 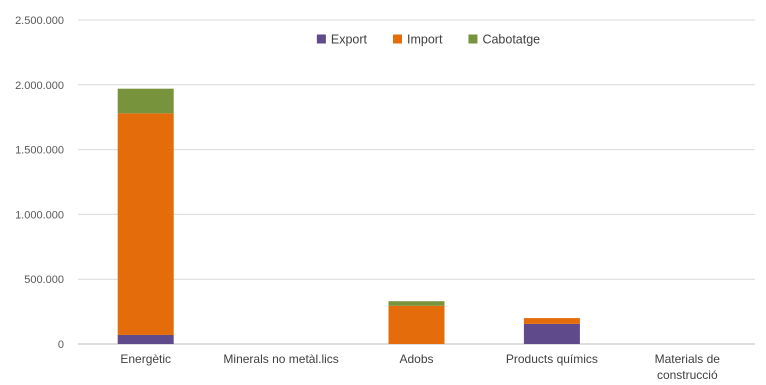 What do you see at coordinates (416, 359) in the screenshot?
I see `x-tick-label: Adobs` at bounding box center [416, 359].